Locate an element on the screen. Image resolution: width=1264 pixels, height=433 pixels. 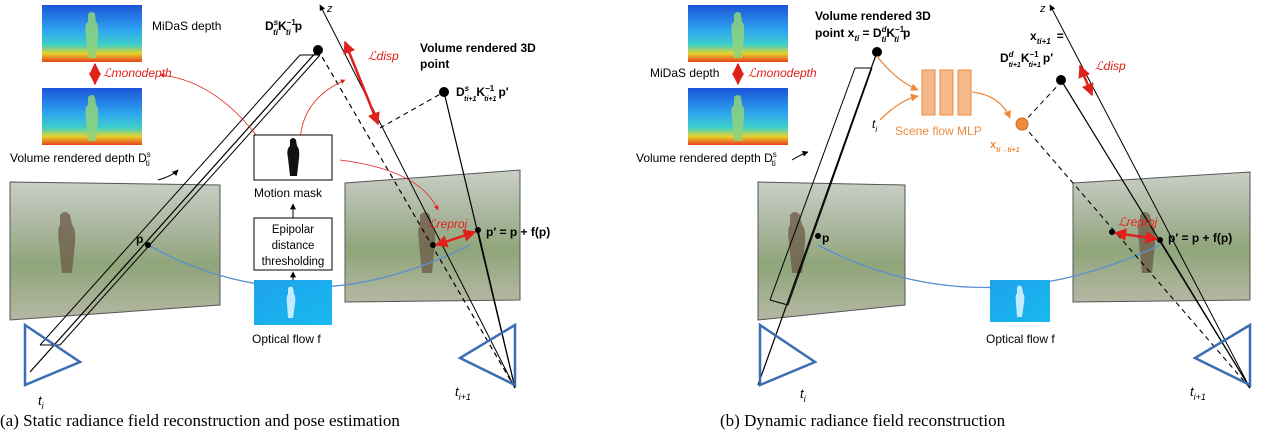
midas-depth-image is located at coordinates (92, 33).